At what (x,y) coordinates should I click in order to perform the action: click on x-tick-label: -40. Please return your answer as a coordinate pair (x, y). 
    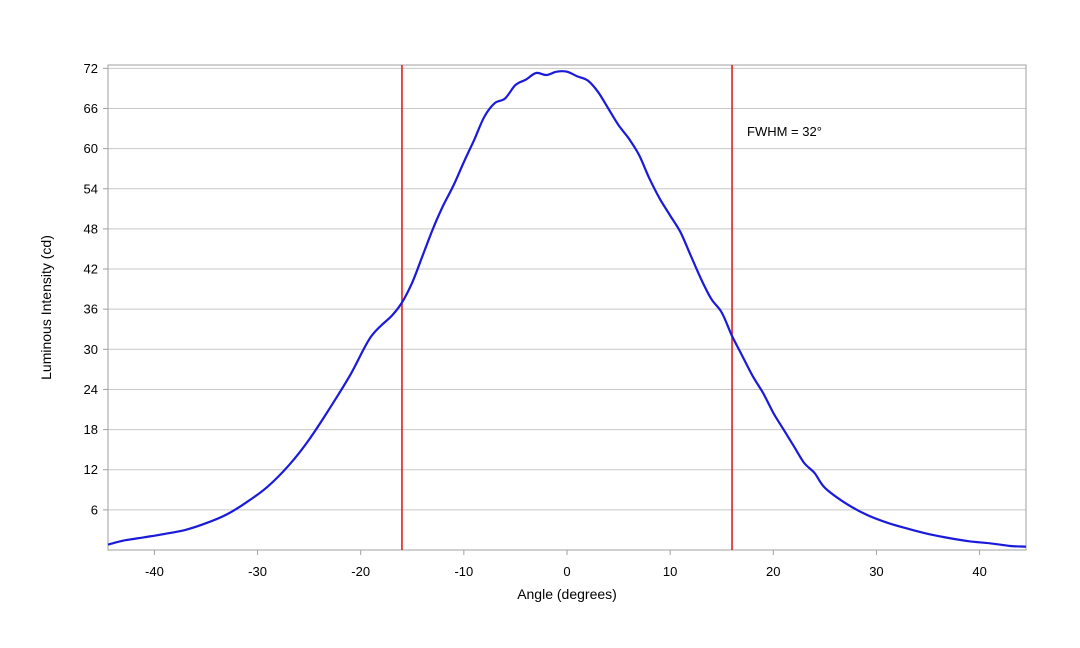
    Looking at the image, I should click on (154, 571).